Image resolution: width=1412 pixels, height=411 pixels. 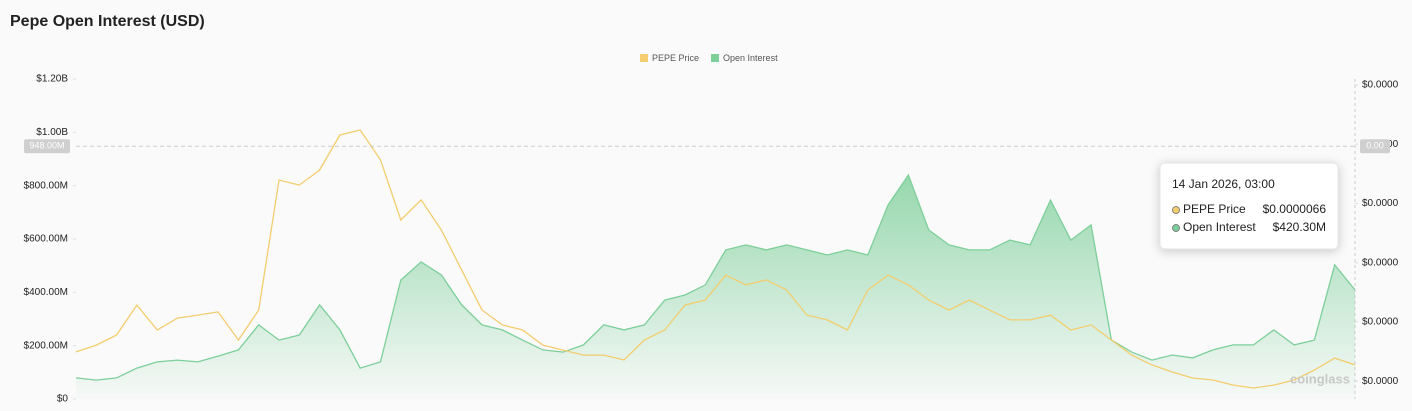 I want to click on y-tick-label: $1.00B, so click(x=52, y=132).